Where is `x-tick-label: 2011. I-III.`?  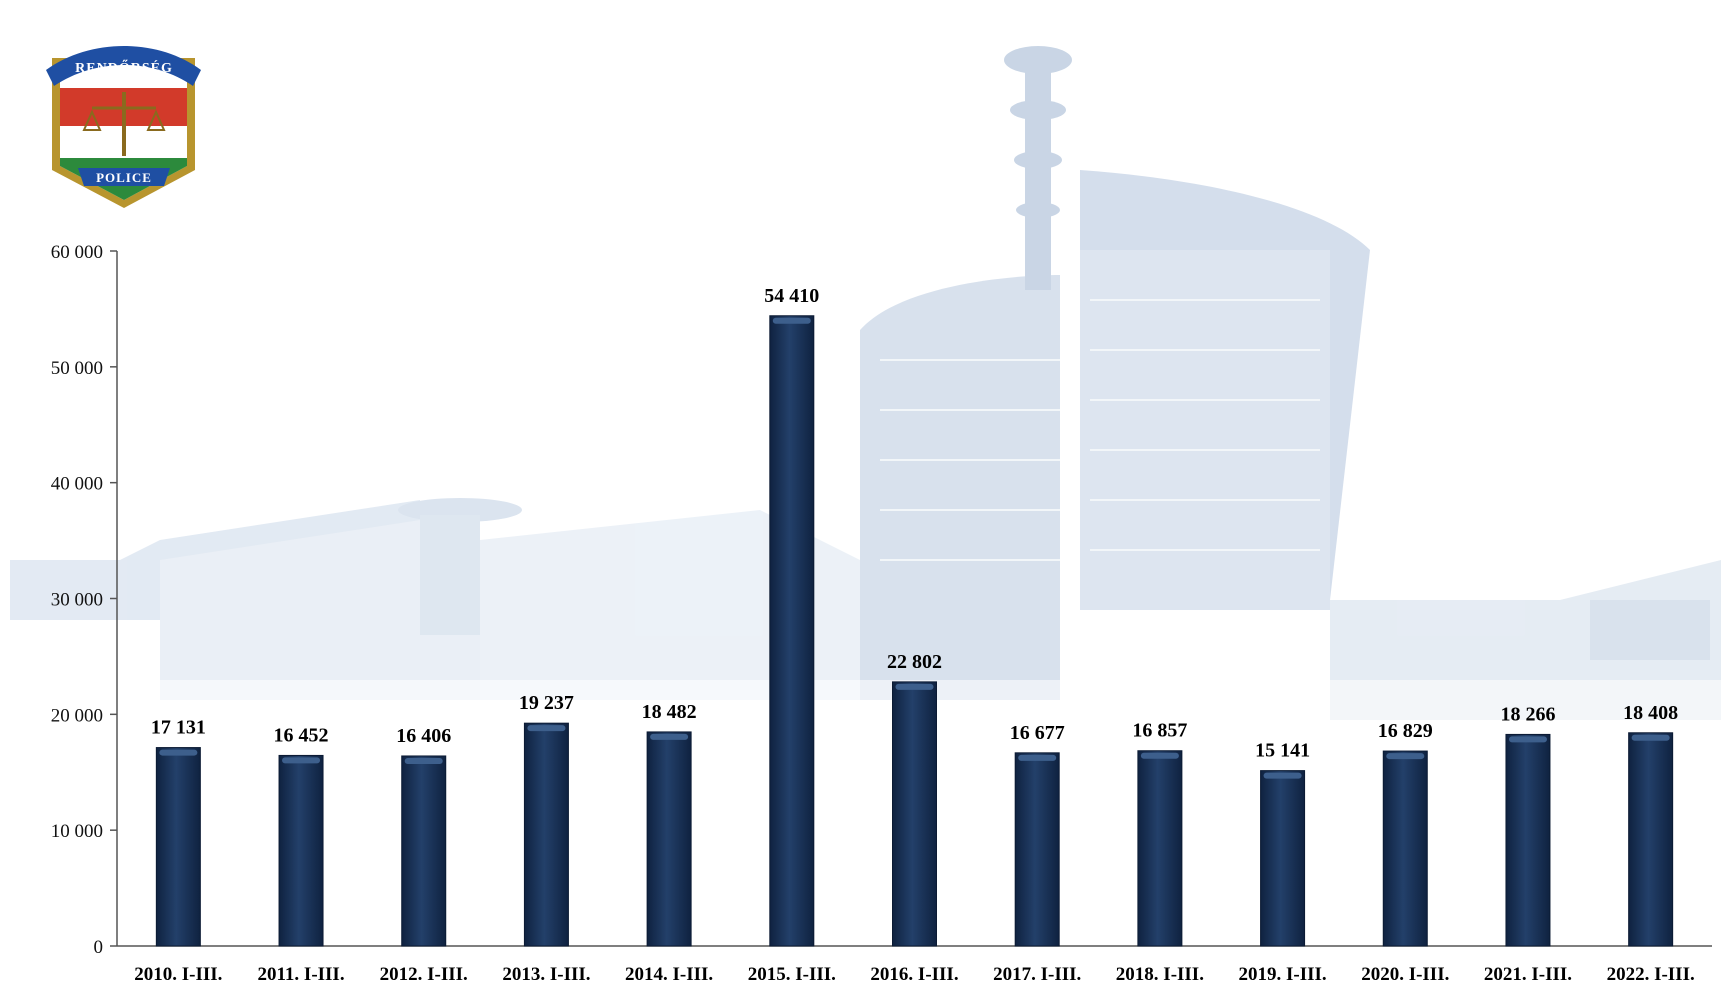
x-tick-label: 2011. I-III. is located at coordinates (300, 974).